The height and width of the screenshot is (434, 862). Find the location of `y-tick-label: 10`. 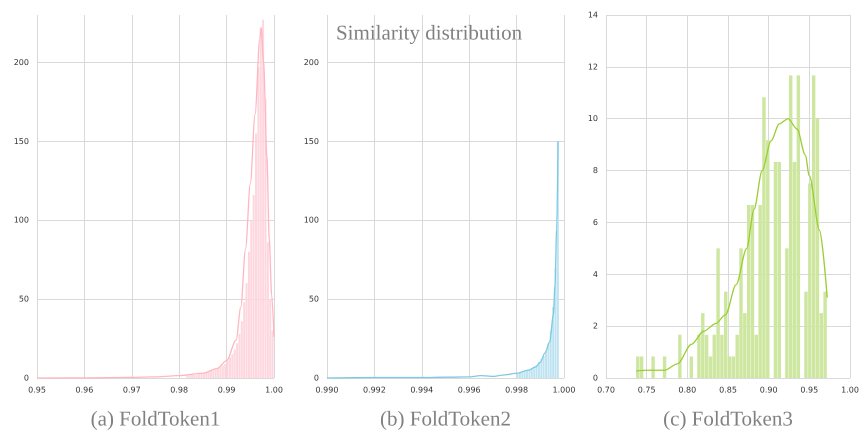

y-tick-label: 10 is located at coordinates (593, 119).